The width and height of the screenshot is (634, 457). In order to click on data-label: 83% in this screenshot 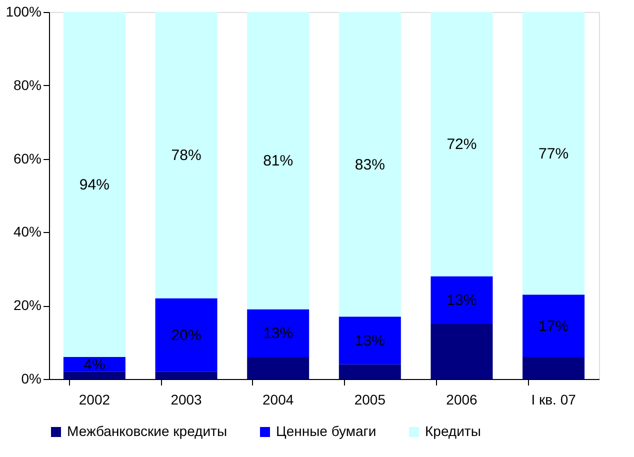, I will do `click(369, 165)`.